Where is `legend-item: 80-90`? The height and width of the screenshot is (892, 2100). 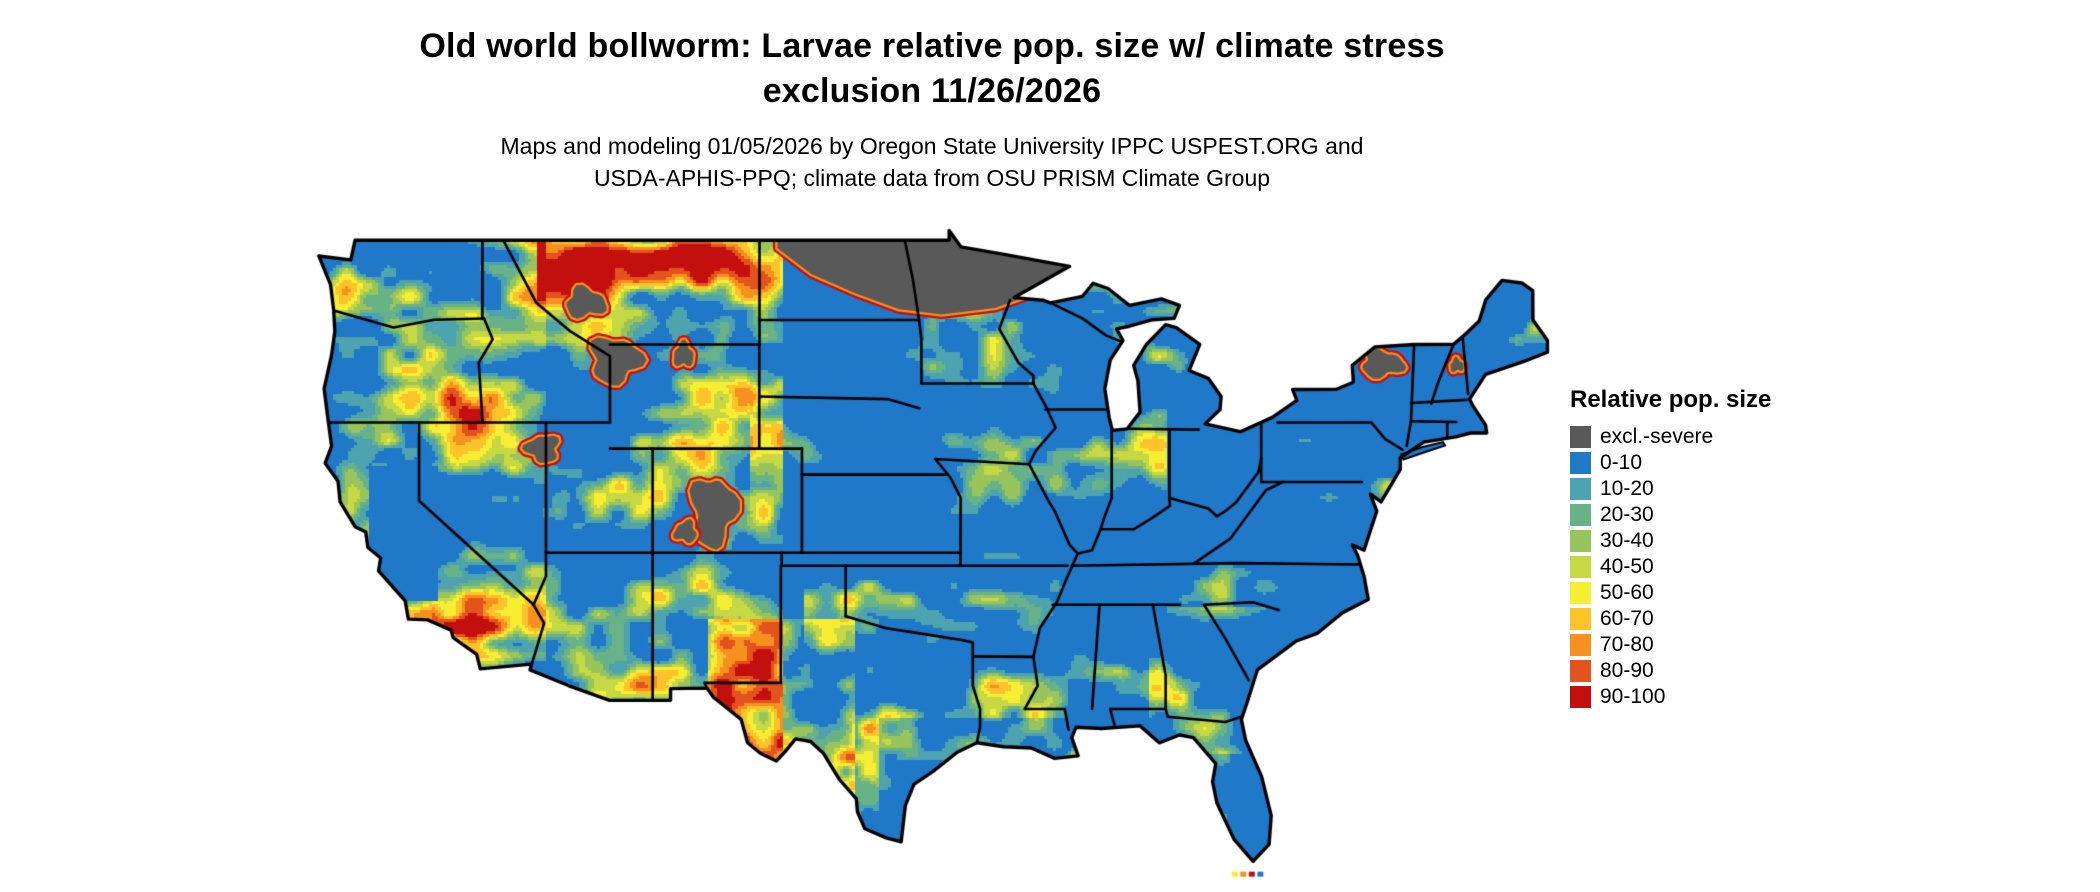
legend-item: 80-90 is located at coordinates (1730, 671).